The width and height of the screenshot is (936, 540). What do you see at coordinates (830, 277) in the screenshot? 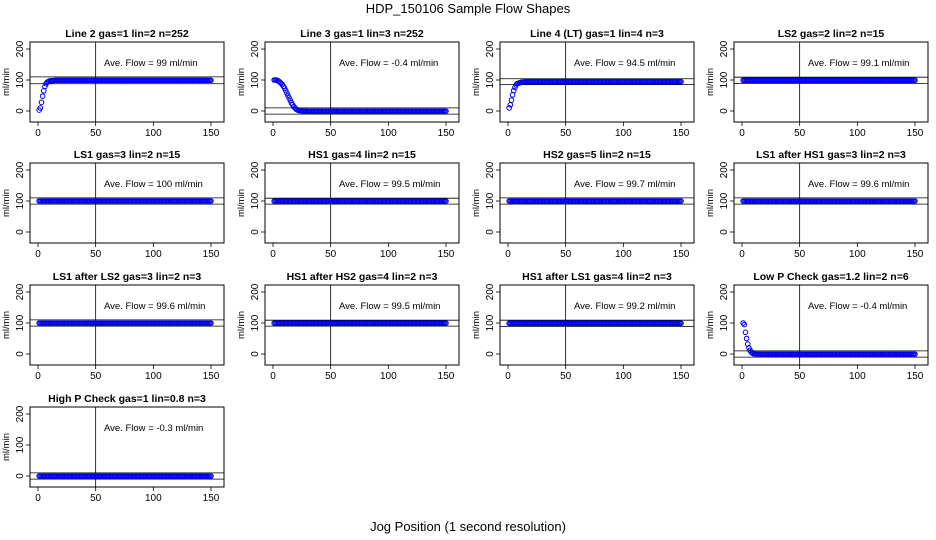
I see `panel-title: Low P Check gas=1.2 lin=2 n=6` at bounding box center [830, 277].